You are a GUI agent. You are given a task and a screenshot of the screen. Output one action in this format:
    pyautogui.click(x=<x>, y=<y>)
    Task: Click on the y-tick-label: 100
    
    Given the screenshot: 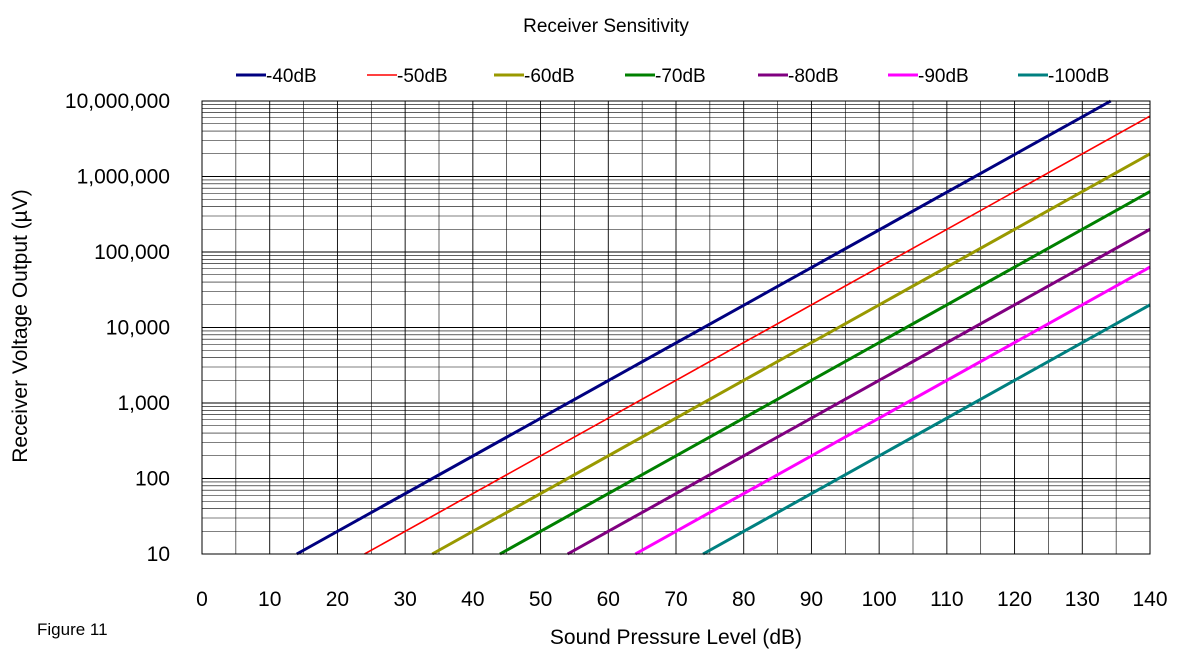 What is the action you would take?
    pyautogui.click(x=152, y=479)
    